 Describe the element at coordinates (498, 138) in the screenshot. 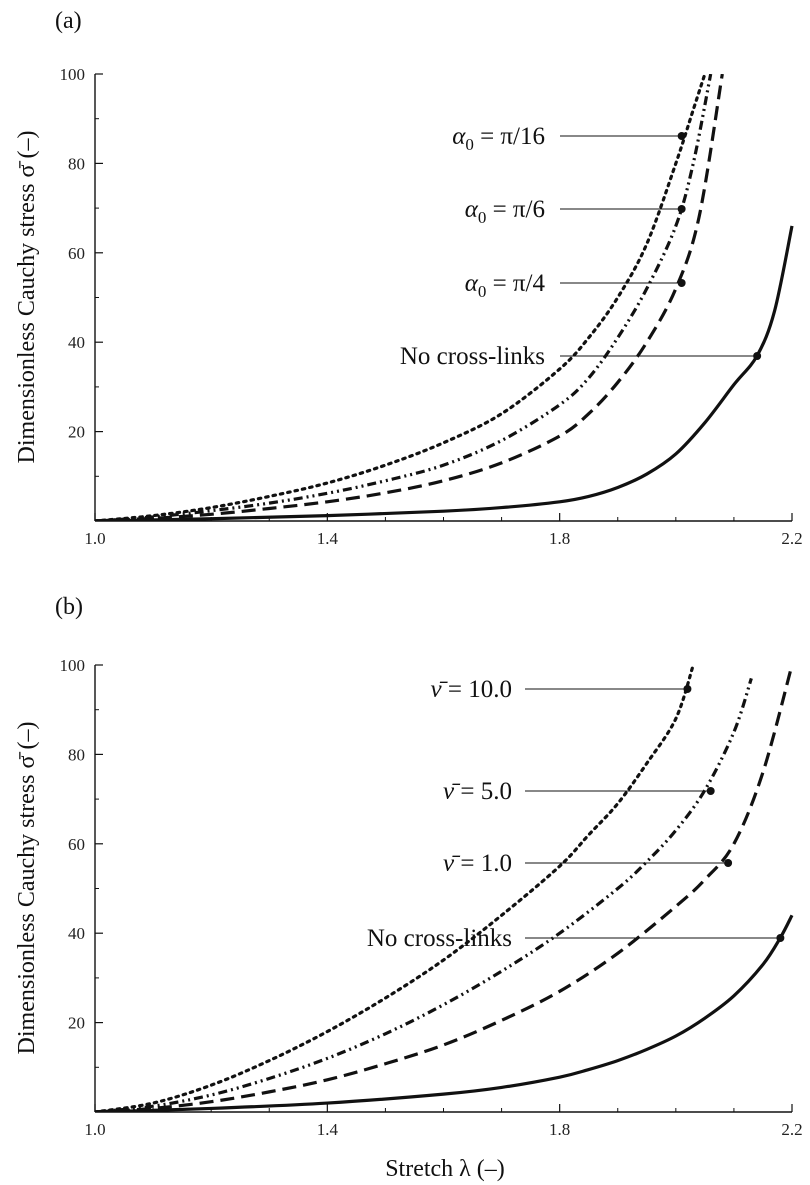

I see `annotation-label: α0 = π/16` at that location.